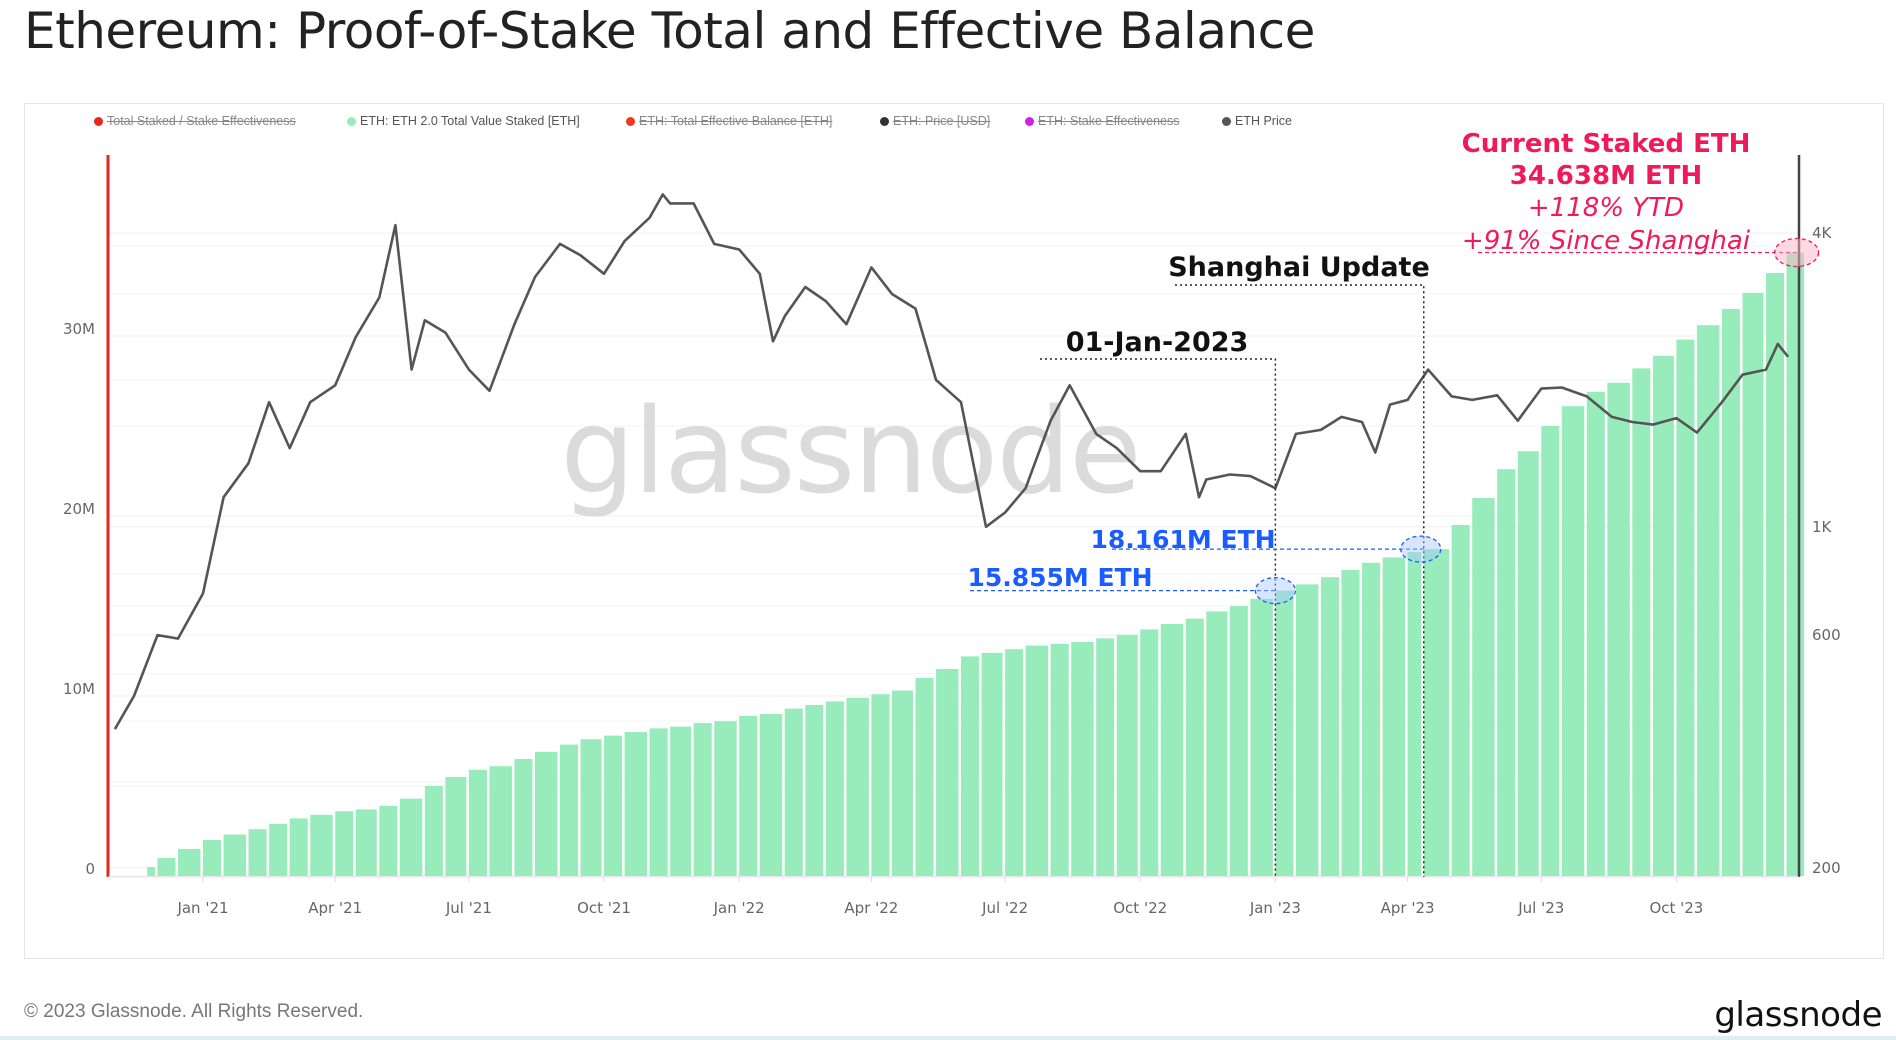 Image resolution: width=1896 pixels, height=1040 pixels. Describe the element at coordinates (1822, 527) in the screenshot. I see `y-right-tick-label: 1K` at that location.